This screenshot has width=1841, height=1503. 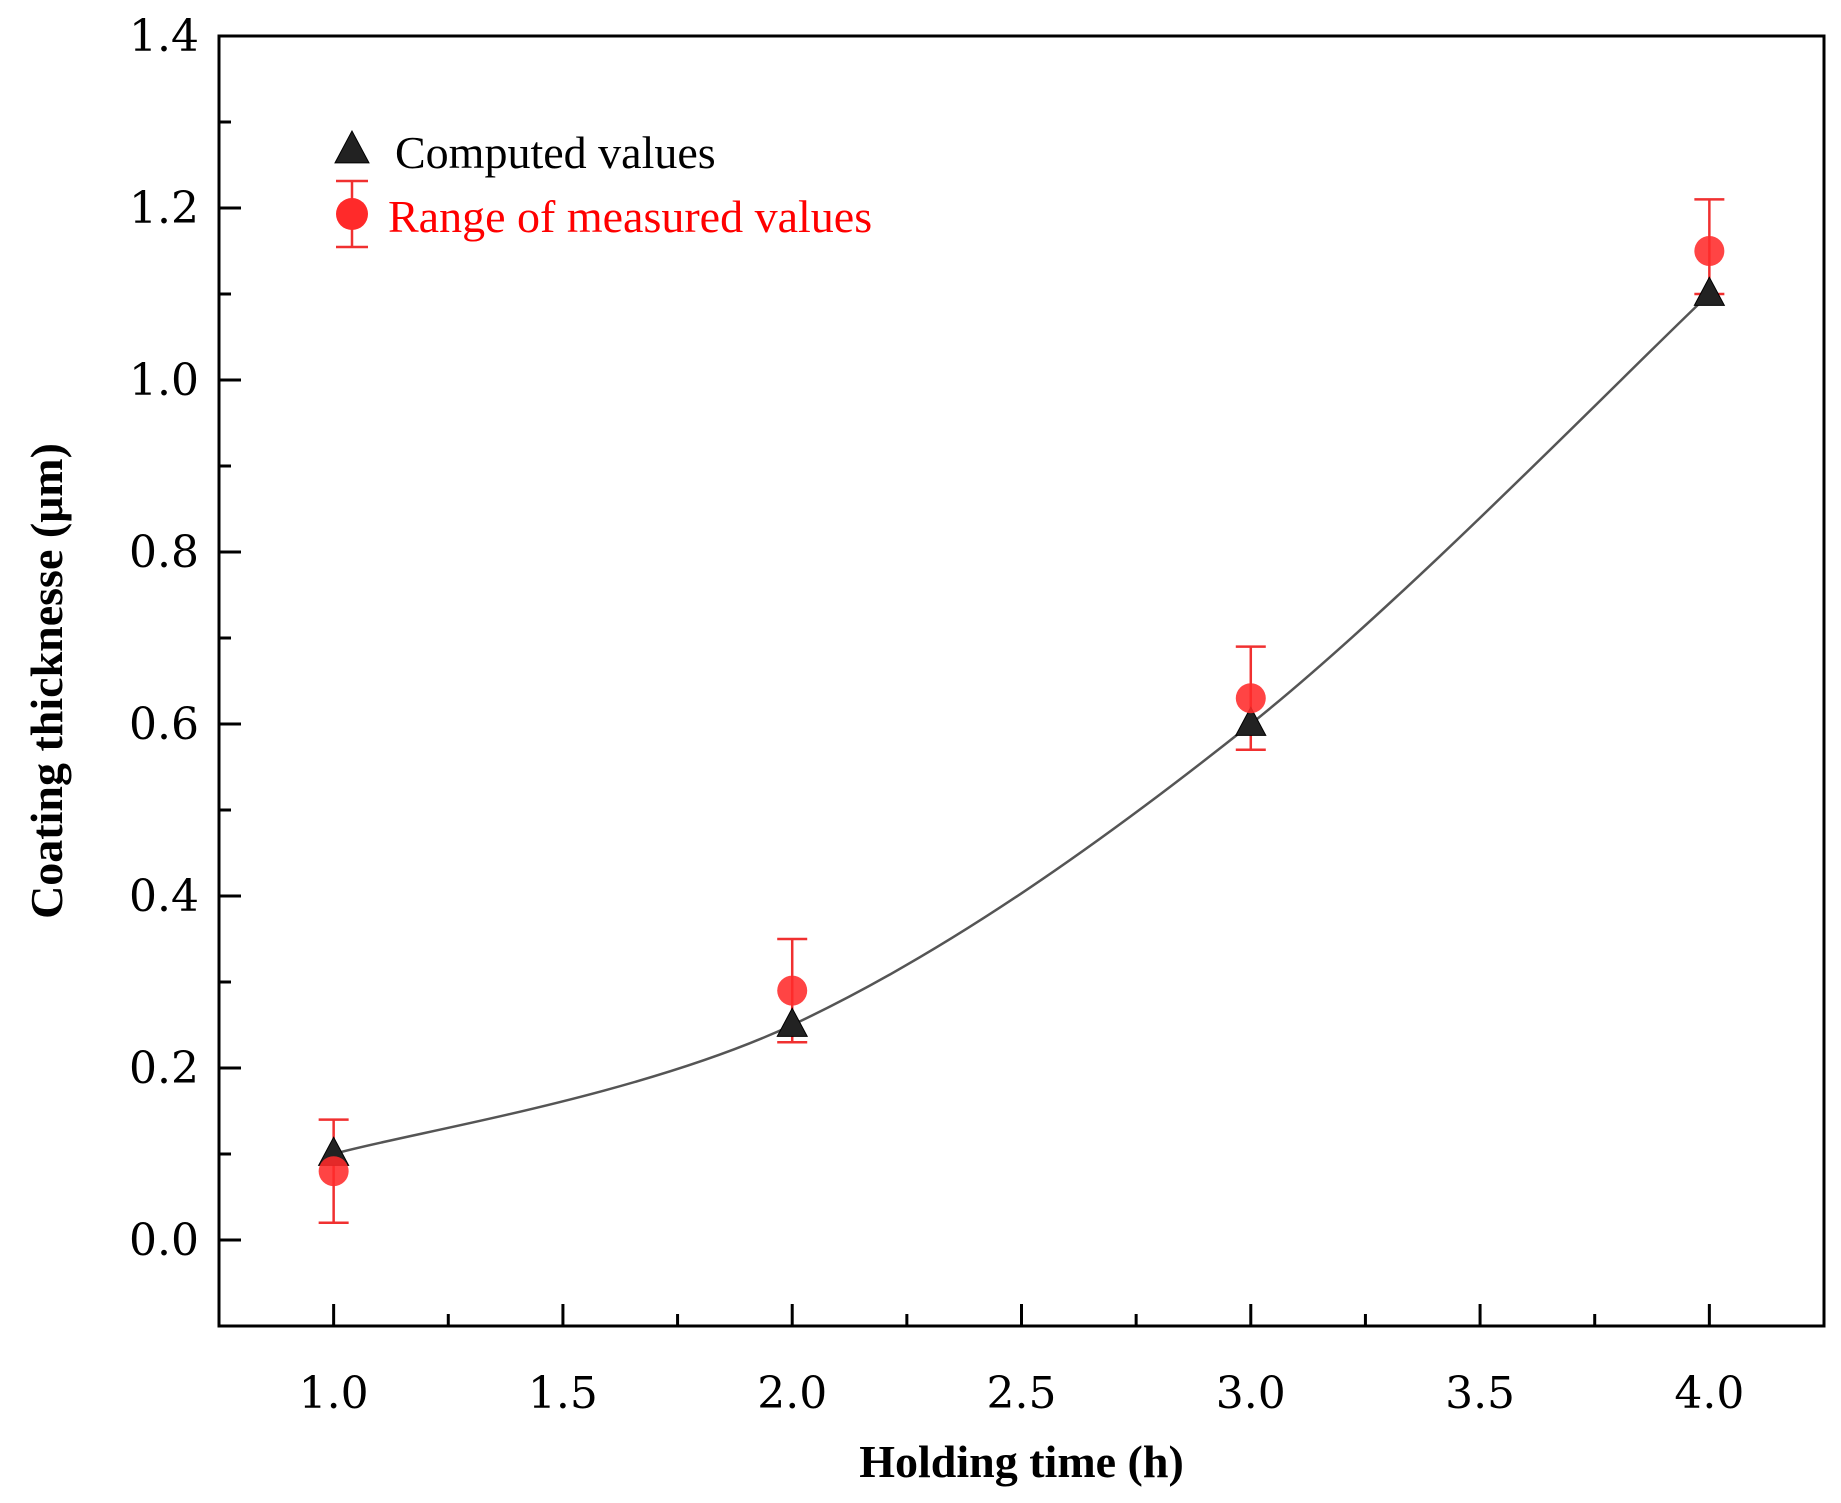 What do you see at coordinates (164, 36) in the screenshot?
I see `y-tick-label: 1.4` at bounding box center [164, 36].